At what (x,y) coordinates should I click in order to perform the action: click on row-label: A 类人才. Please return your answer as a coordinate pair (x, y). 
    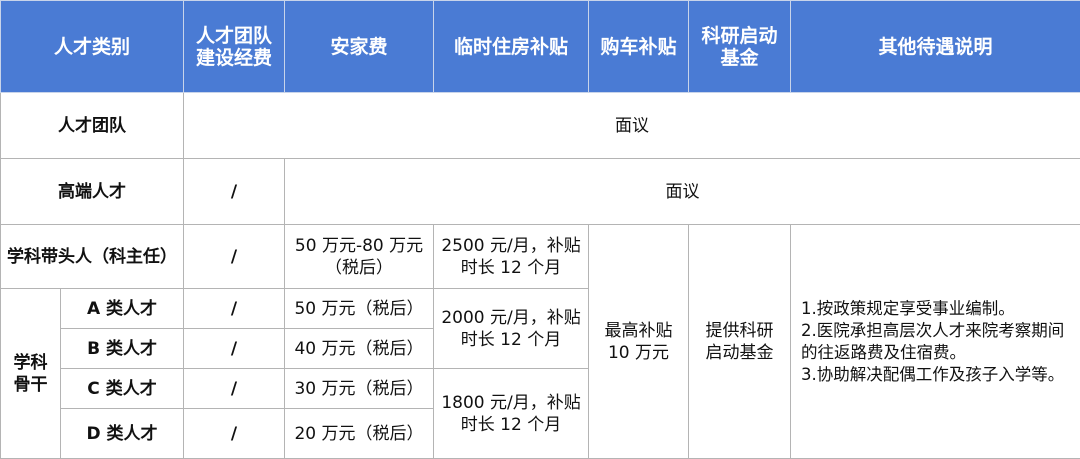
    Looking at the image, I should click on (122, 309).